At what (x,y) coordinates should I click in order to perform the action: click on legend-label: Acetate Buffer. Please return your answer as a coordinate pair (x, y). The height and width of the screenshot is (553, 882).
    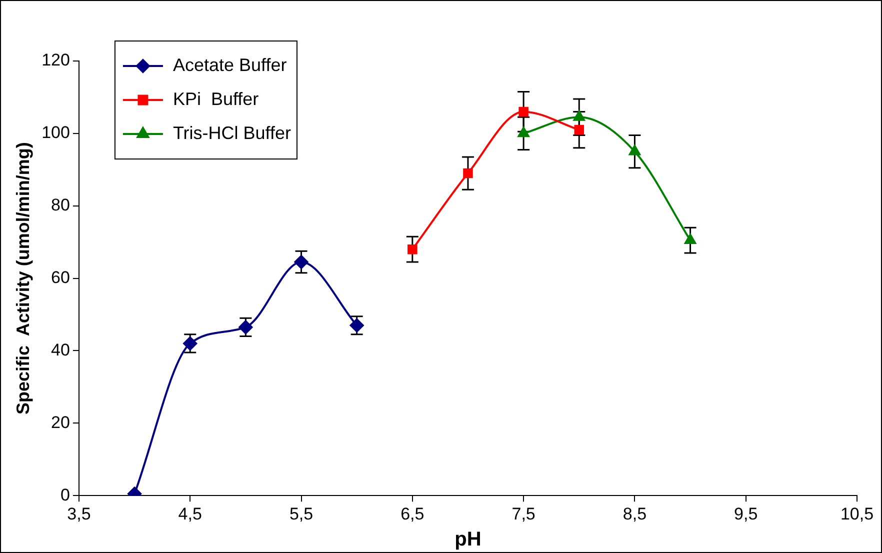
    Looking at the image, I should click on (229, 64).